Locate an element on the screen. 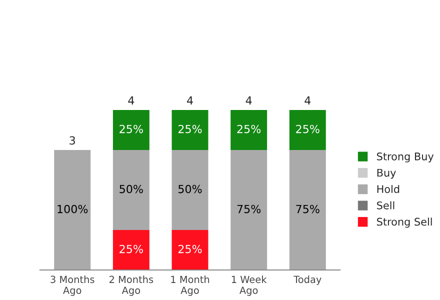  x-tick-label: 2 Months Ago is located at coordinates (131, 286).